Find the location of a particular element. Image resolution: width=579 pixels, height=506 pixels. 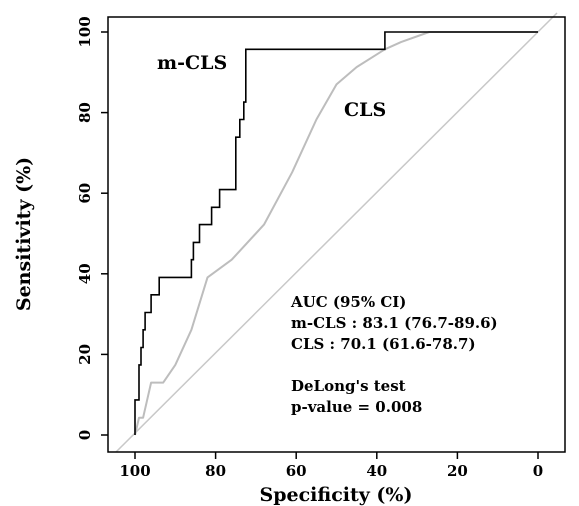

x-tick-label: 80 is located at coordinates (215, 471).